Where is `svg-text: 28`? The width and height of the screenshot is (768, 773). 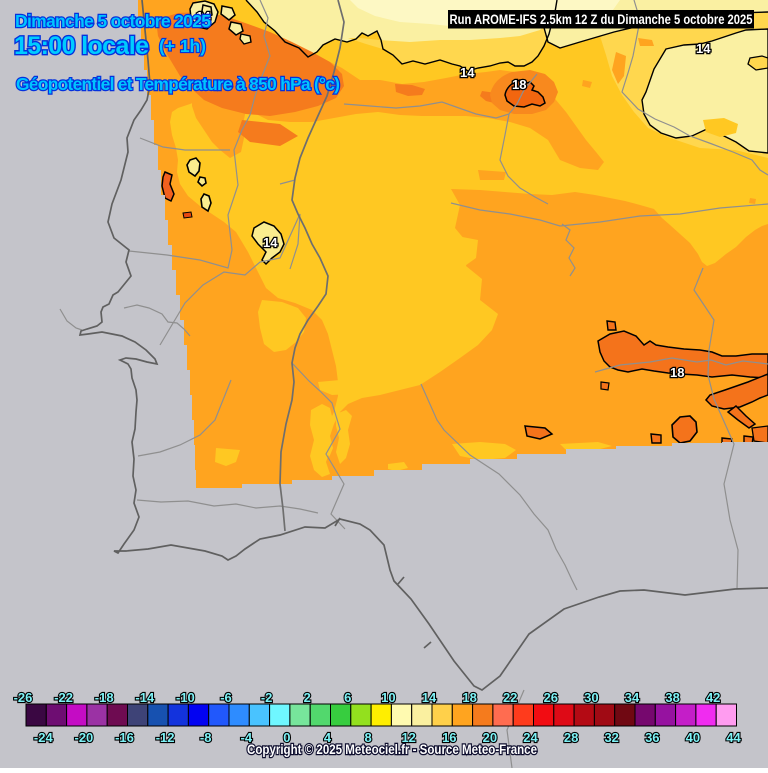 svg-text: 28 is located at coordinates (571, 737).